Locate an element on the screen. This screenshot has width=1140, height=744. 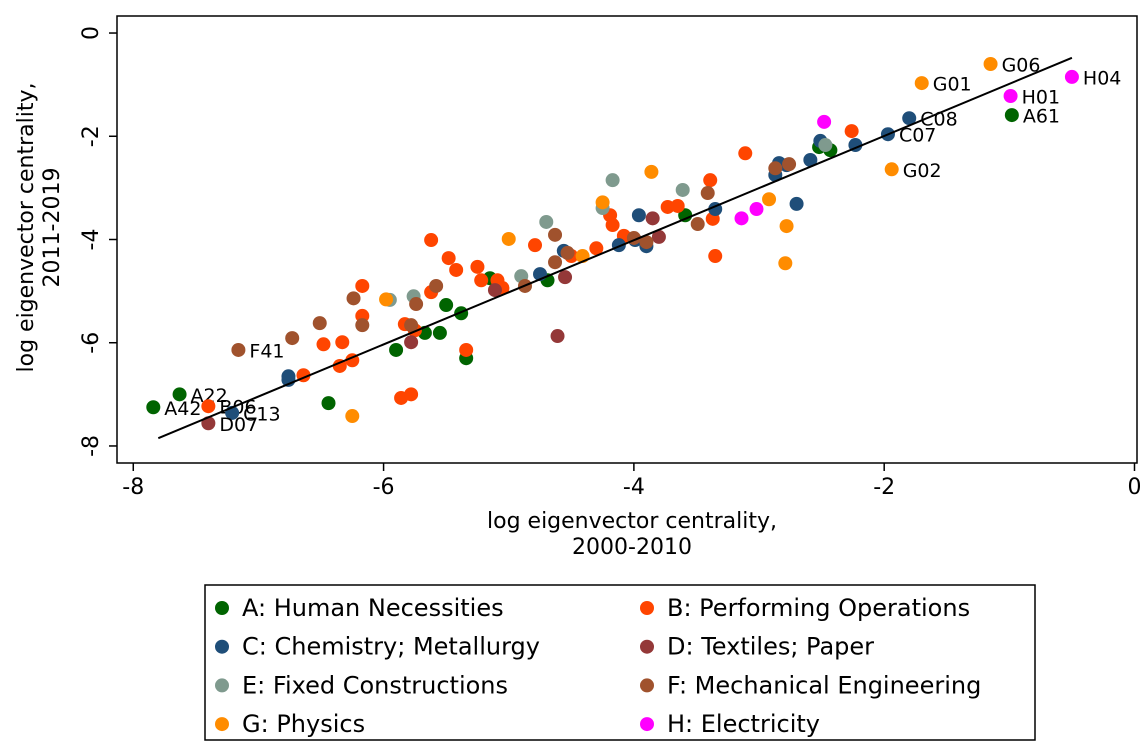
point-label: C07 is located at coordinates (917, 136).